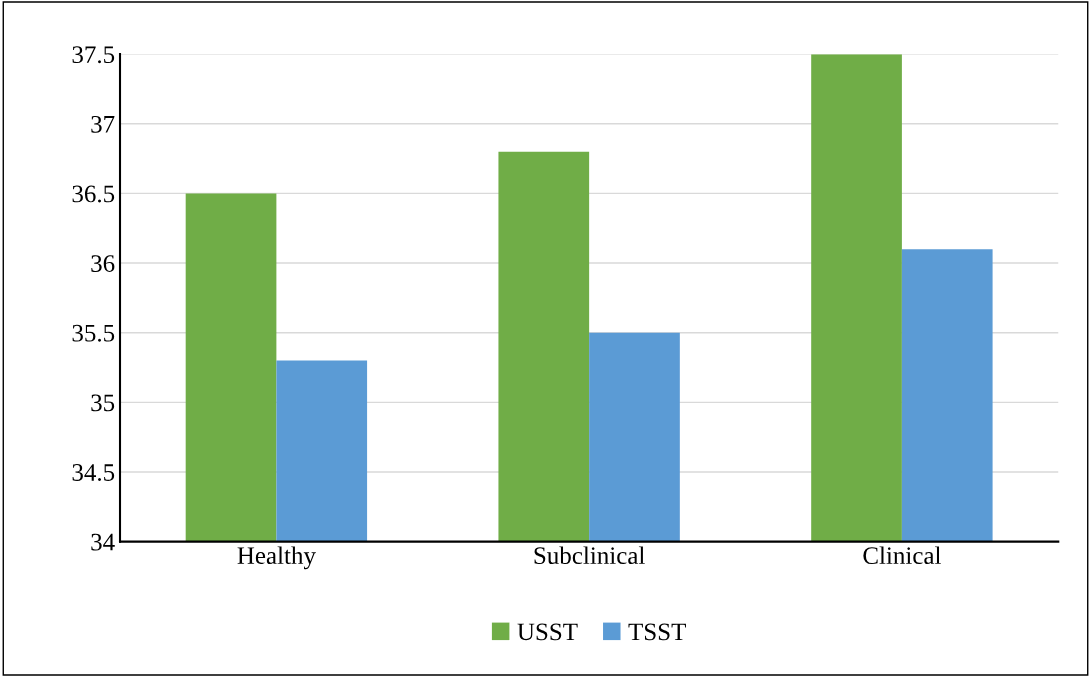  What do you see at coordinates (547, 632) in the screenshot?
I see `legend-label: USST` at bounding box center [547, 632].